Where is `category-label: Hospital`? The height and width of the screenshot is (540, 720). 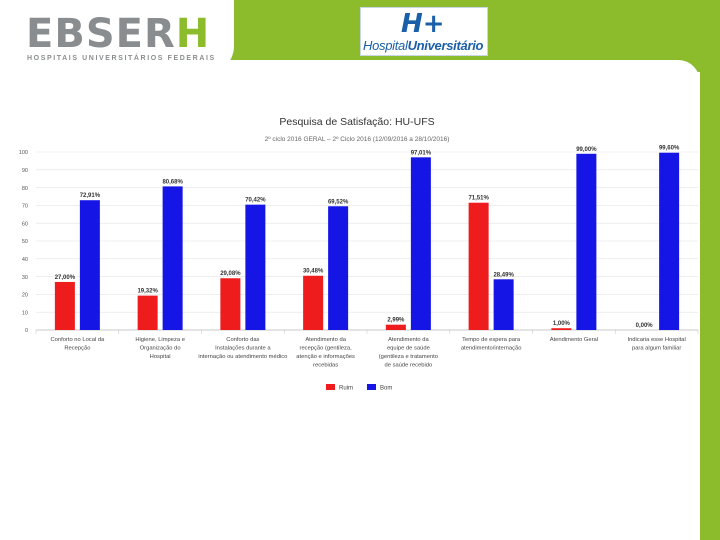
category-label: Hospital is located at coordinates (160, 357).